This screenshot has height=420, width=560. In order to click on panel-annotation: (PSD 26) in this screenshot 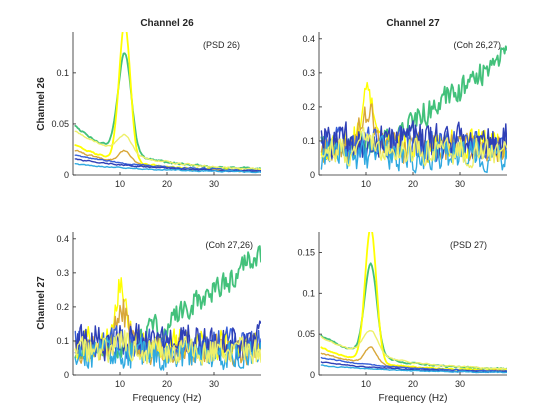, I will do `click(221, 45)`.